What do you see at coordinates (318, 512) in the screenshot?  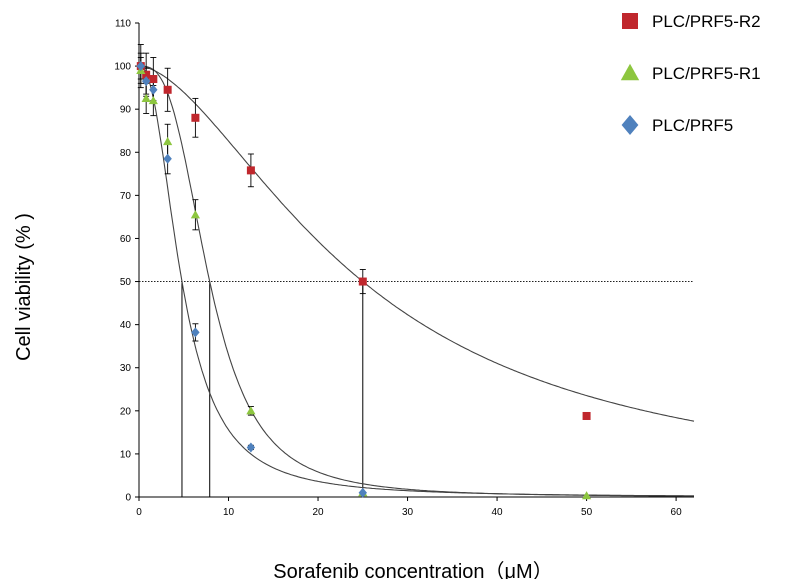 I see `x-tick-label: 20` at bounding box center [318, 512].